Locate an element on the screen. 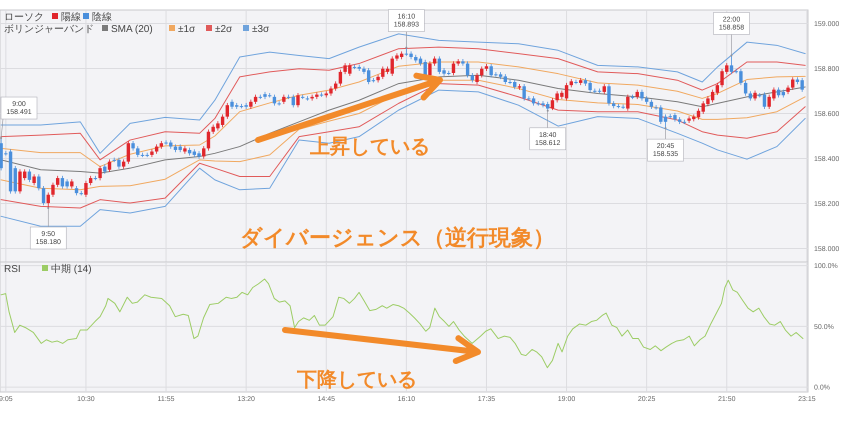 This screenshot has height=422, width=844. text: ローソク is located at coordinates (24, 17).